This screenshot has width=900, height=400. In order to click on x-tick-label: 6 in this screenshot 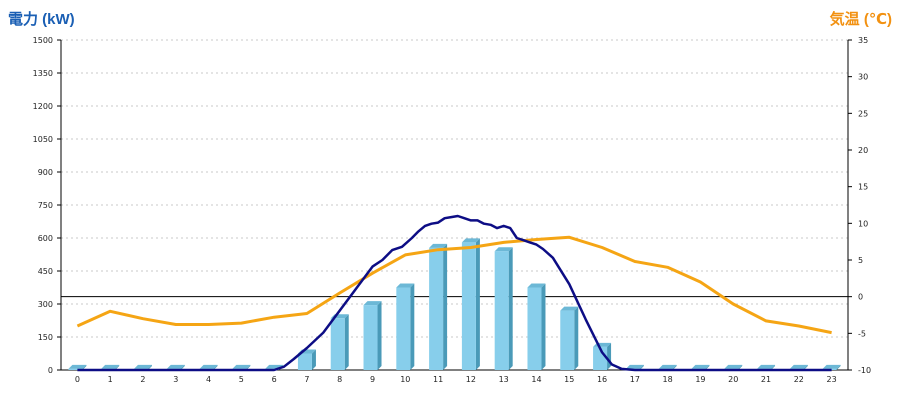, I will do `click(274, 379)`.